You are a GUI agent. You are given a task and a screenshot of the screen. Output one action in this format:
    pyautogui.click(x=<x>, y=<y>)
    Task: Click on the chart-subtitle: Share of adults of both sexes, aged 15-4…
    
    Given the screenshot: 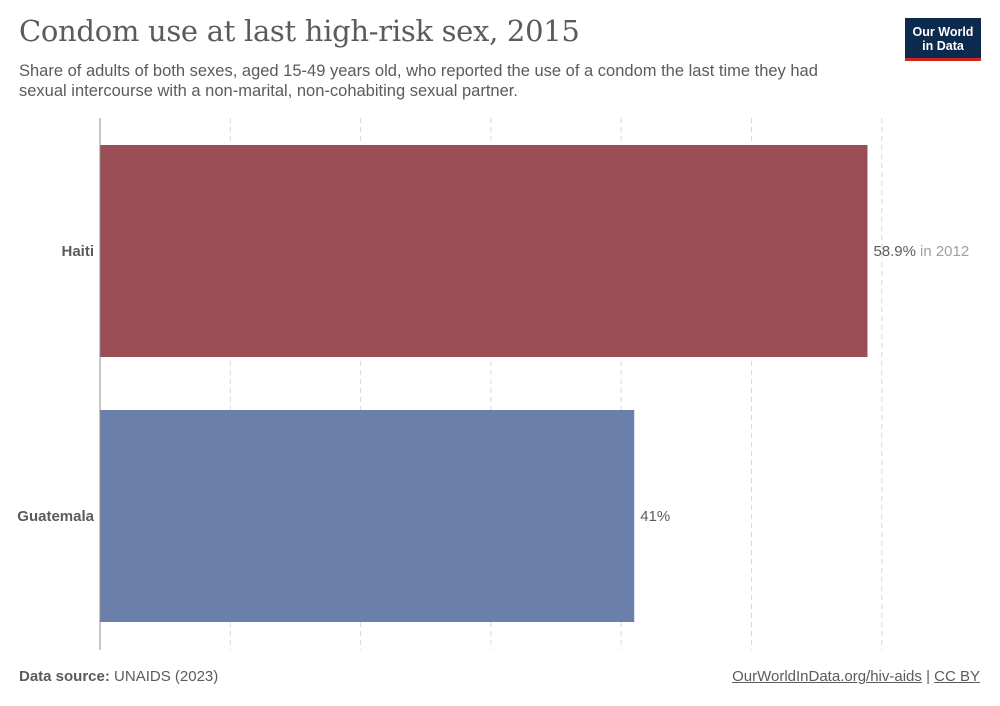 What is the action you would take?
    pyautogui.click(x=418, y=81)
    